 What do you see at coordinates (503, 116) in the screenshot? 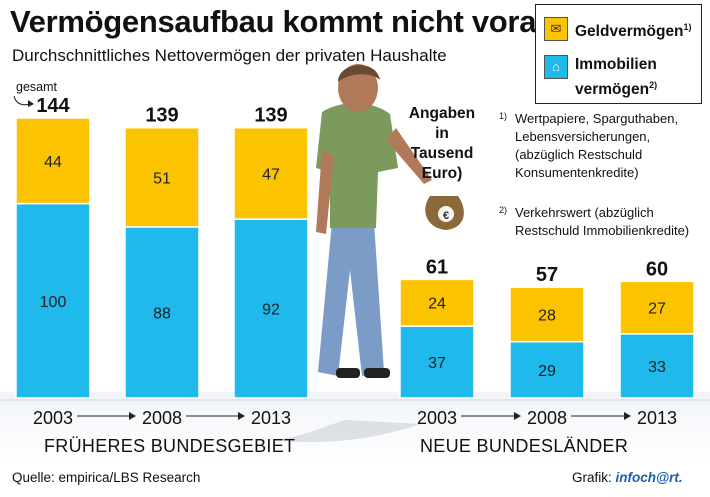
I see `footnote-1-ref: 1)` at bounding box center [503, 116].